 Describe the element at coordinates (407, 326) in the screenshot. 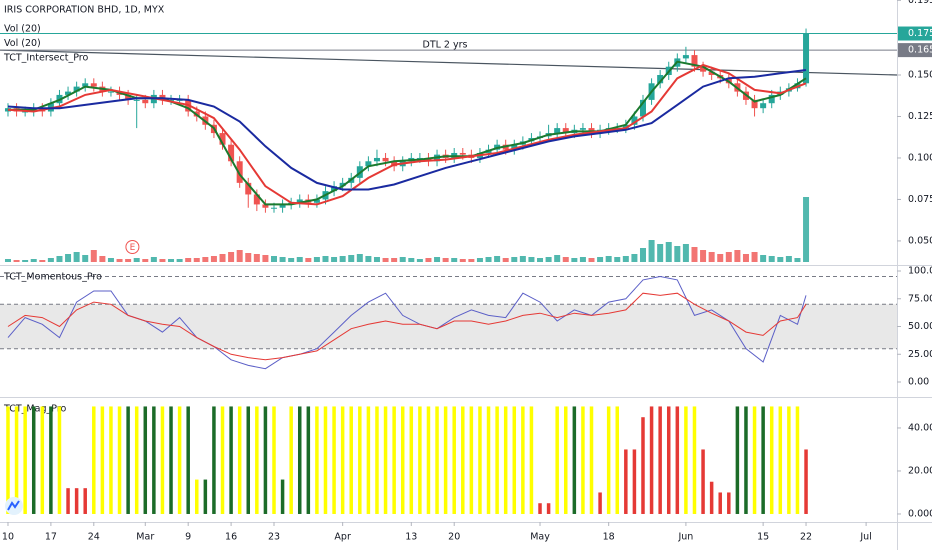

I see `oscillator-line` at that location.